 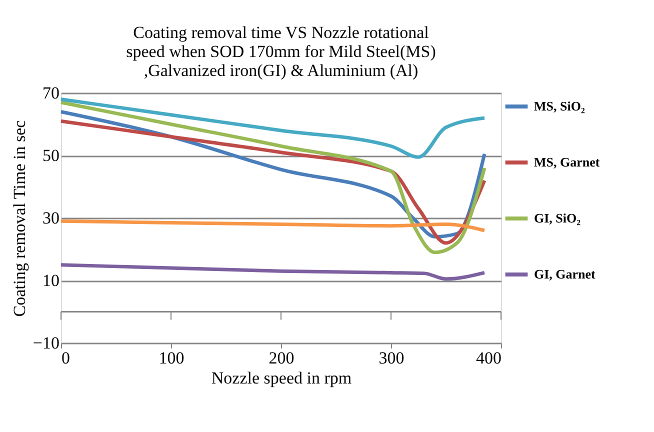 I want to click on legend-label: MS, Garnet, so click(x=567, y=162).